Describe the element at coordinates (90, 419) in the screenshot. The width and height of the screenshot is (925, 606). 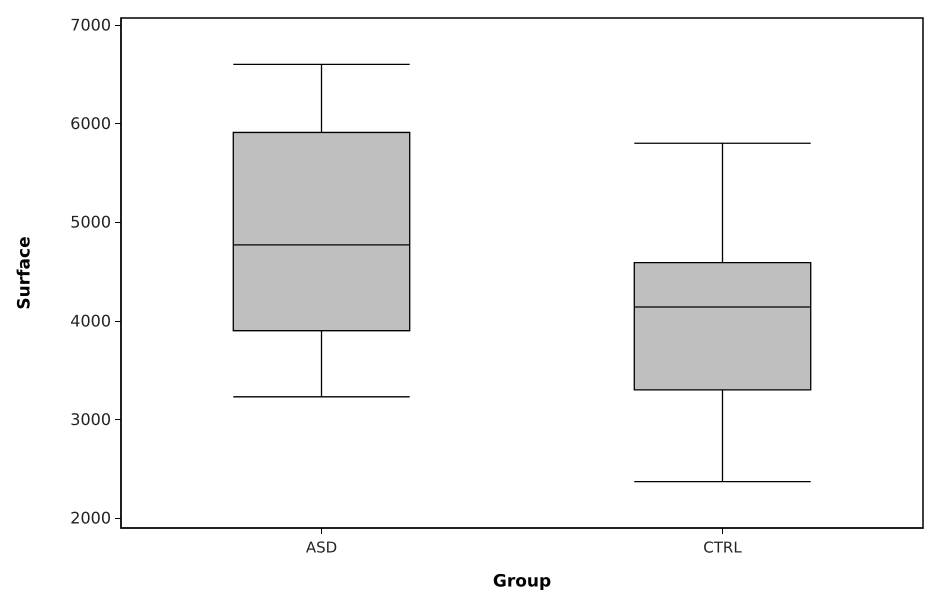
I see `y-tick-label: 3000` at that location.